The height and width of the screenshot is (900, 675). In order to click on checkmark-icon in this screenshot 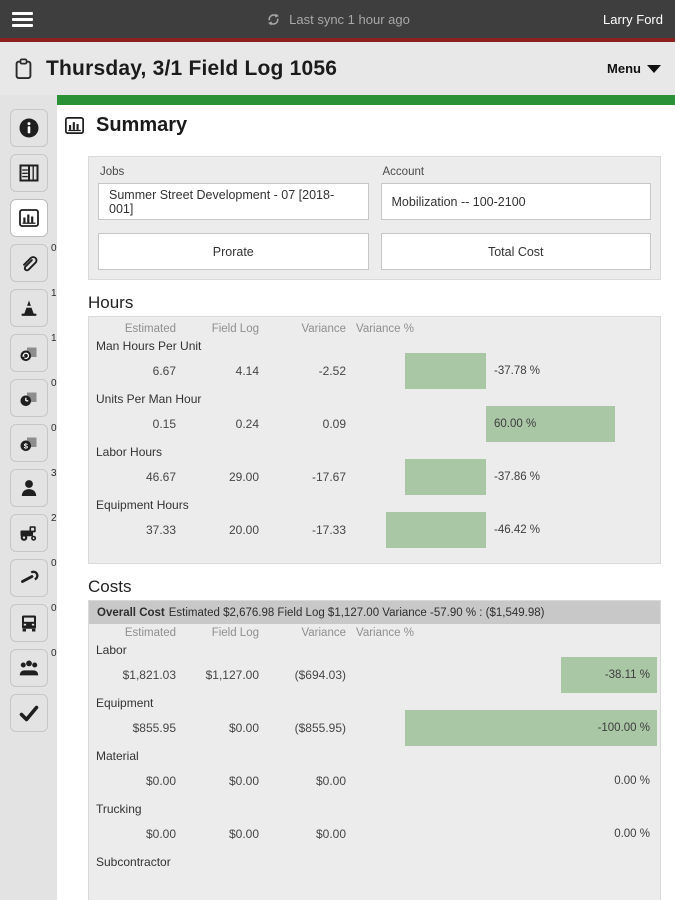, I will do `click(29, 713)`.